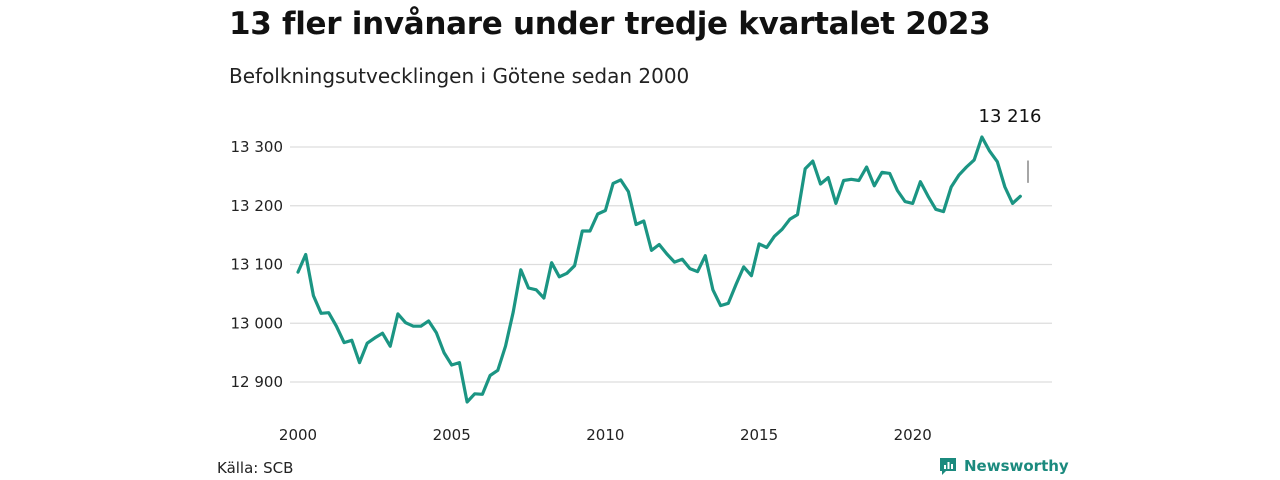  I want to click on y-tick-label: 12 900, so click(257, 382).